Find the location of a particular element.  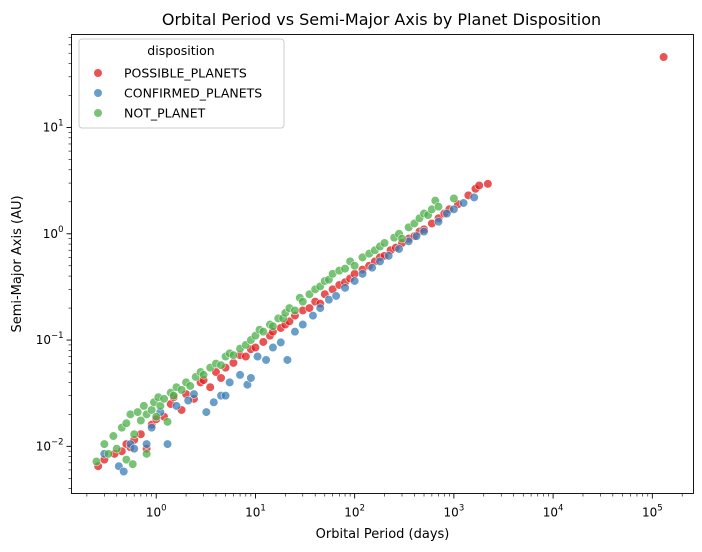

x-tick-label: 10³ is located at coordinates (454, 512).